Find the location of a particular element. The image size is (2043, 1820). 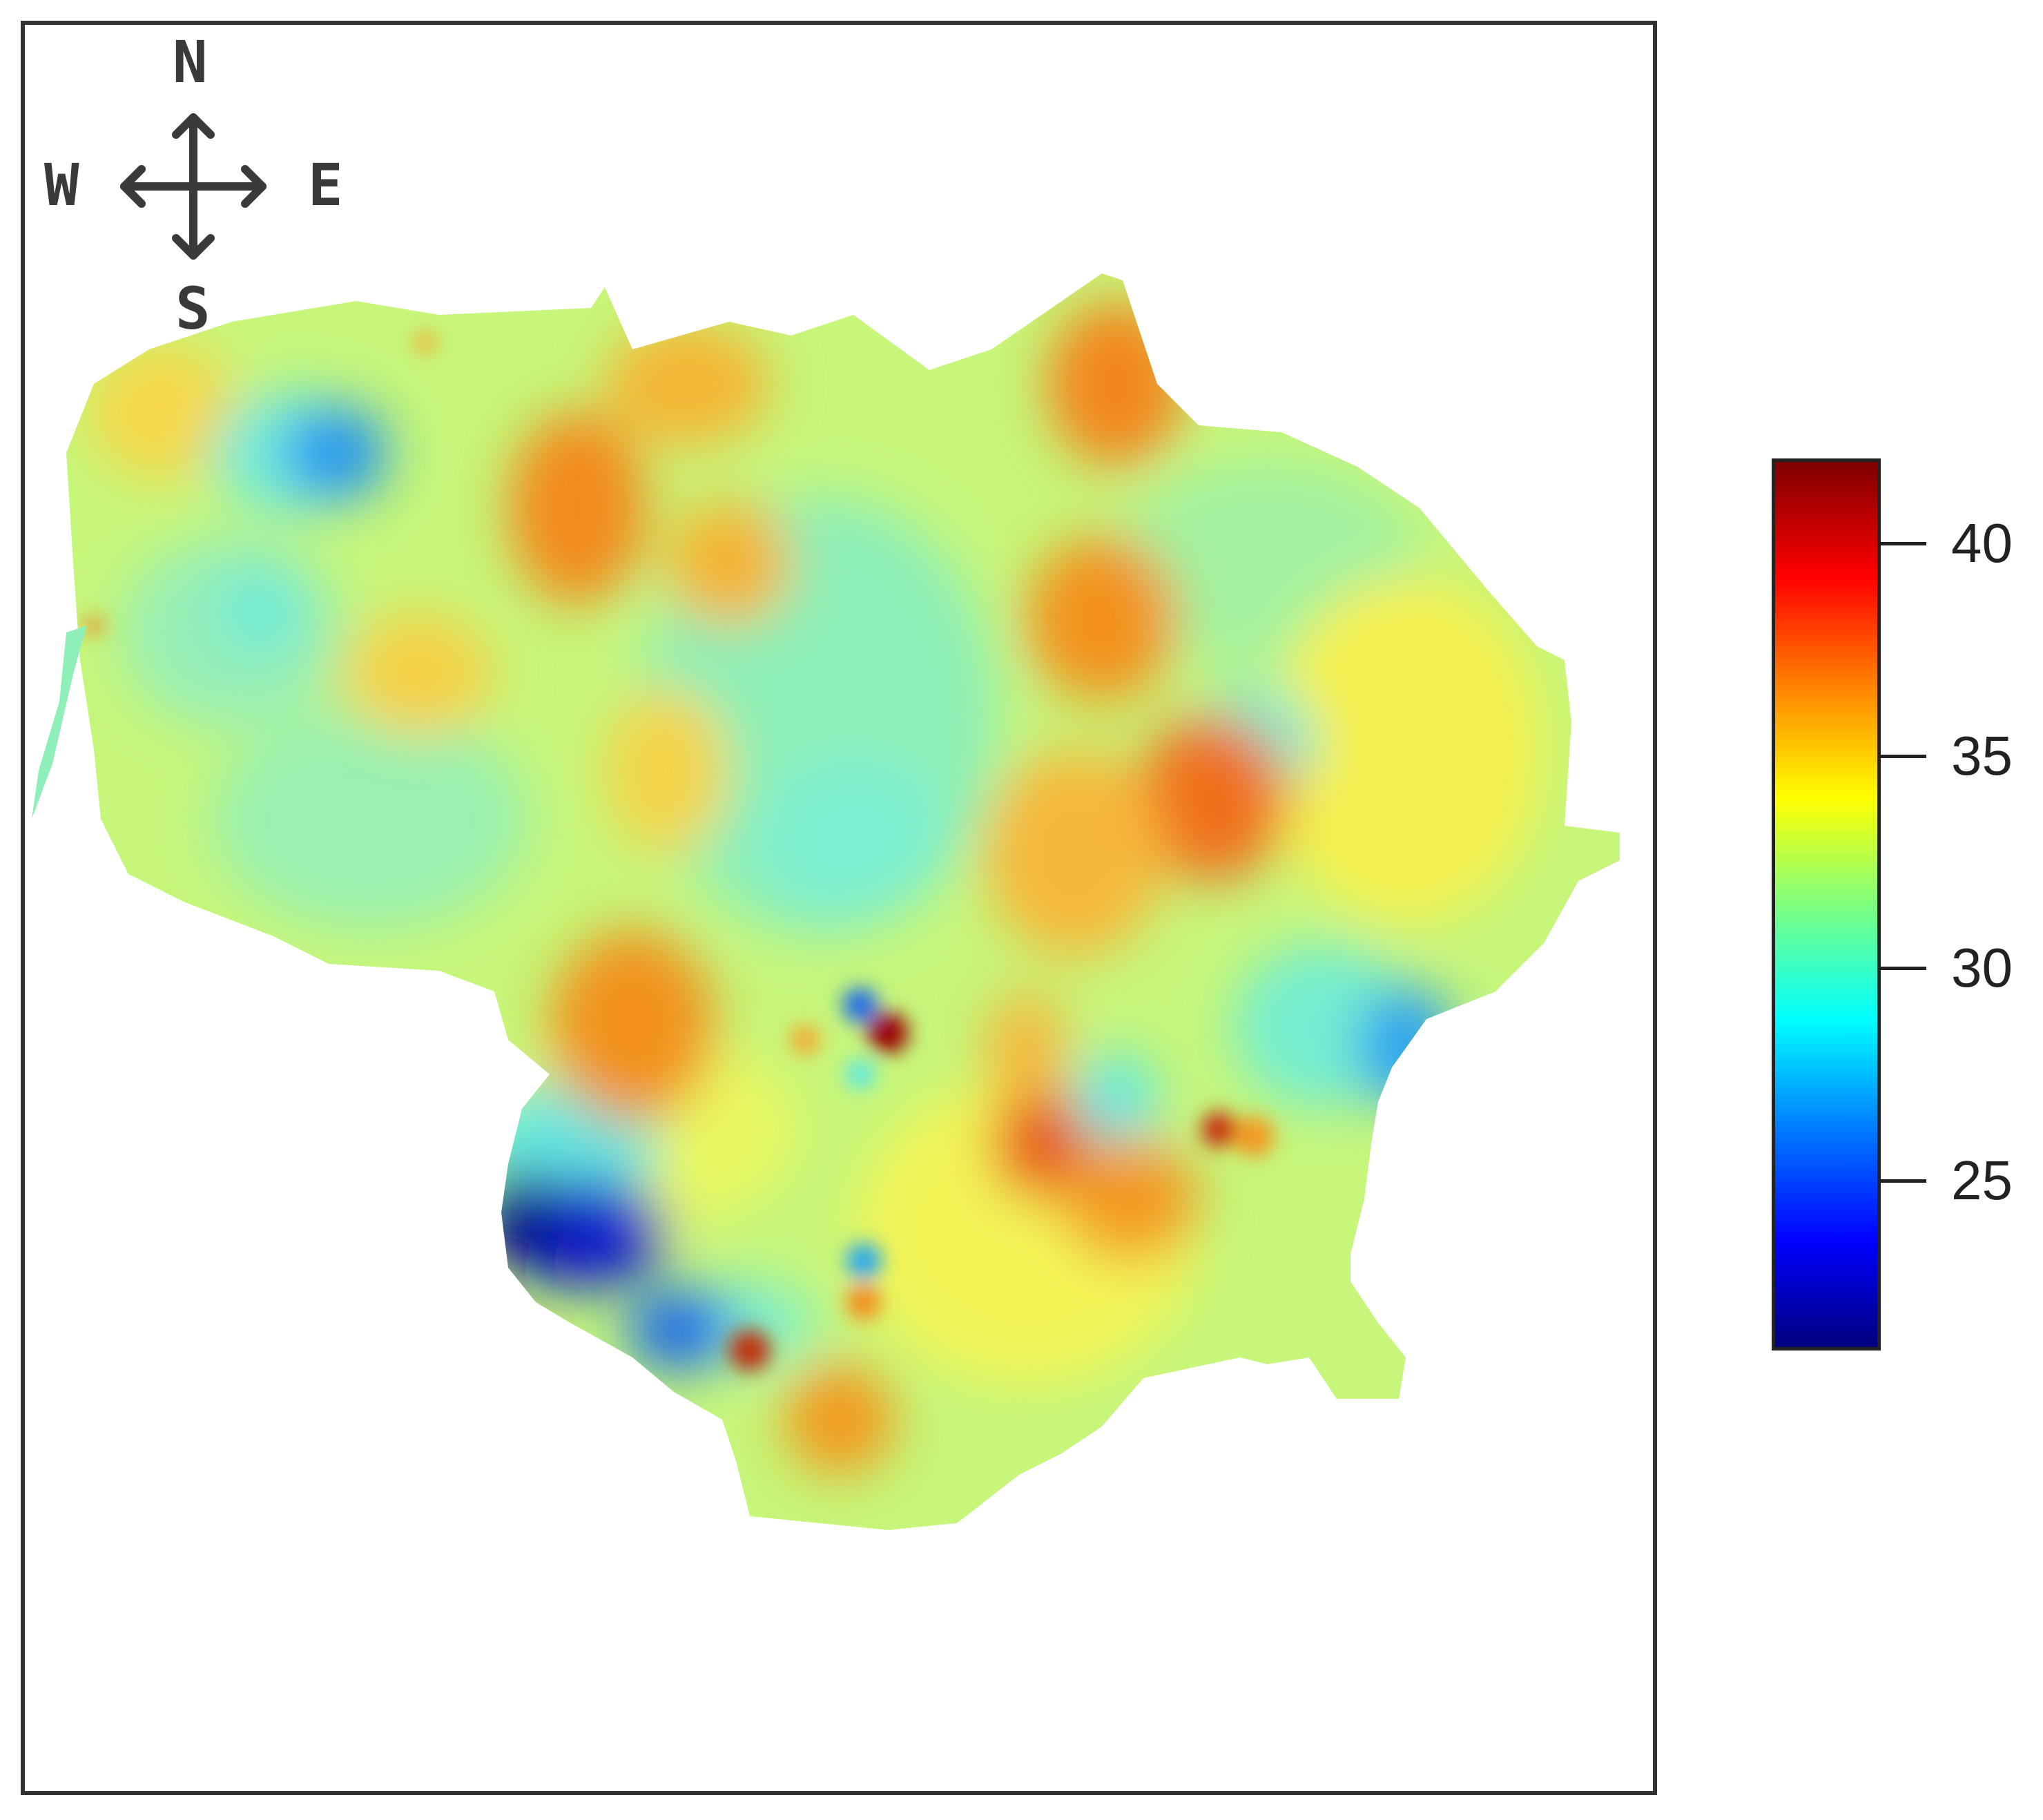

compass-west-label: W is located at coordinates (62, 185).